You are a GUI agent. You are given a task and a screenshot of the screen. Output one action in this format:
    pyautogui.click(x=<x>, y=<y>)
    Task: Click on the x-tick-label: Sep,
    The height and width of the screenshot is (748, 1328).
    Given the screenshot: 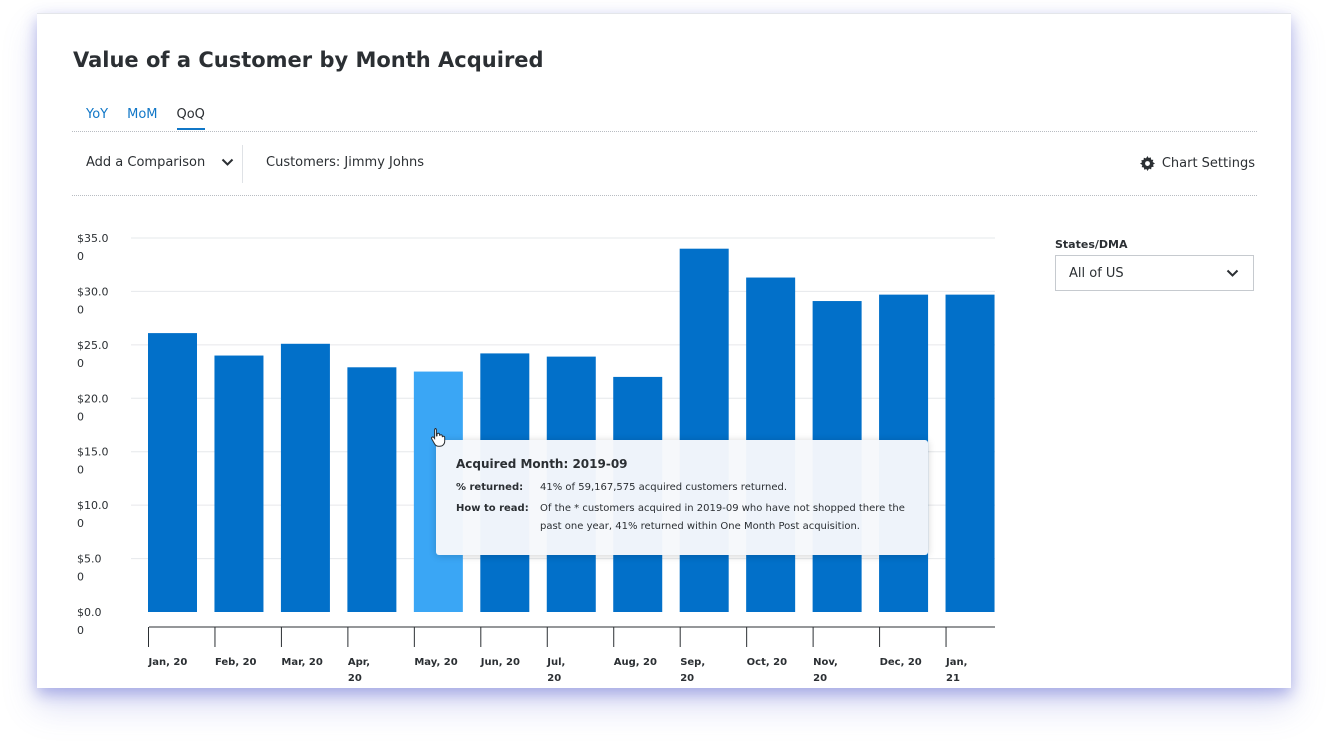 What is the action you would take?
    pyautogui.click(x=692, y=662)
    